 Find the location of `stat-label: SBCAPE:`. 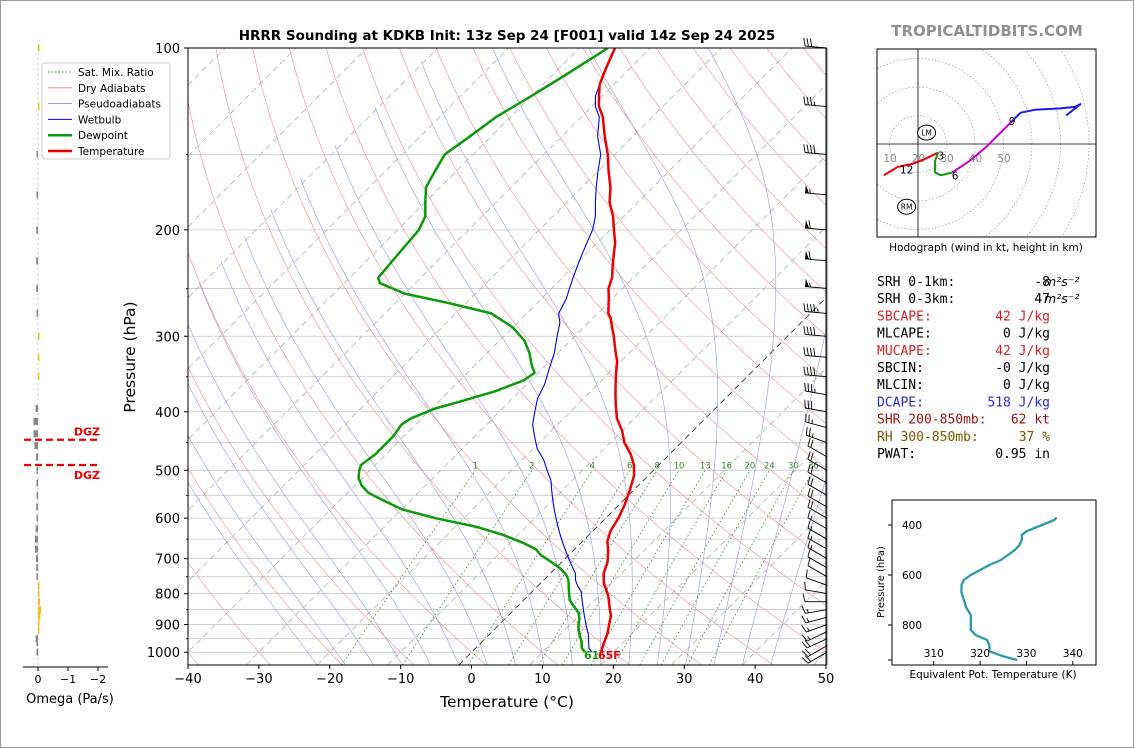

stat-label: SBCAPE: is located at coordinates (904, 316).